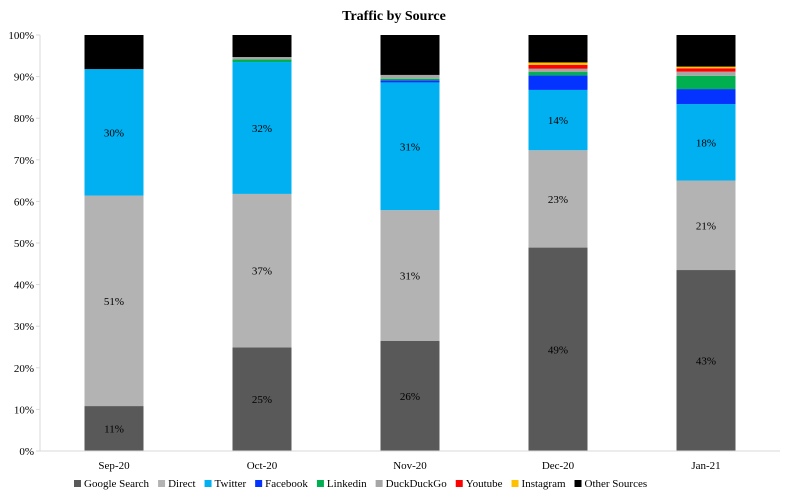  What do you see at coordinates (117, 484) in the screenshot?
I see `legend-label: Google Search` at bounding box center [117, 484].